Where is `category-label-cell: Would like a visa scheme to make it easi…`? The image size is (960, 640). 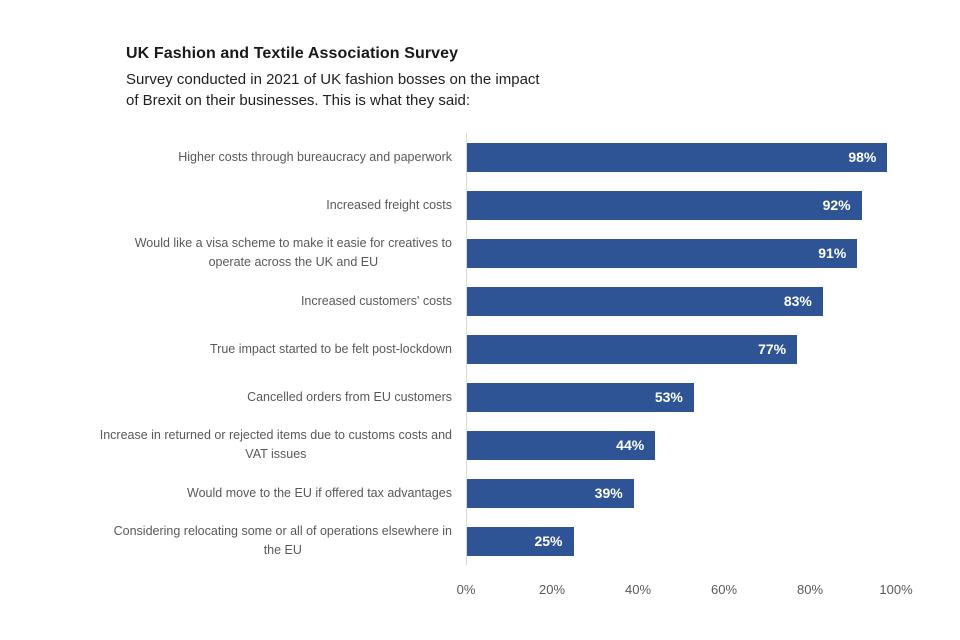
category-label-cell: Would like a visa scheme to make it easi… is located at coordinates (233, 253).